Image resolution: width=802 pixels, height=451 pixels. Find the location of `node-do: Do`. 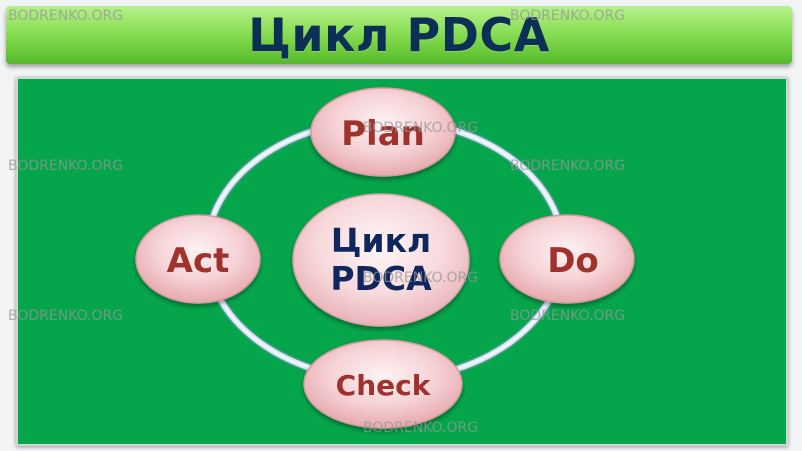

node-do: Do is located at coordinates (567, 259).